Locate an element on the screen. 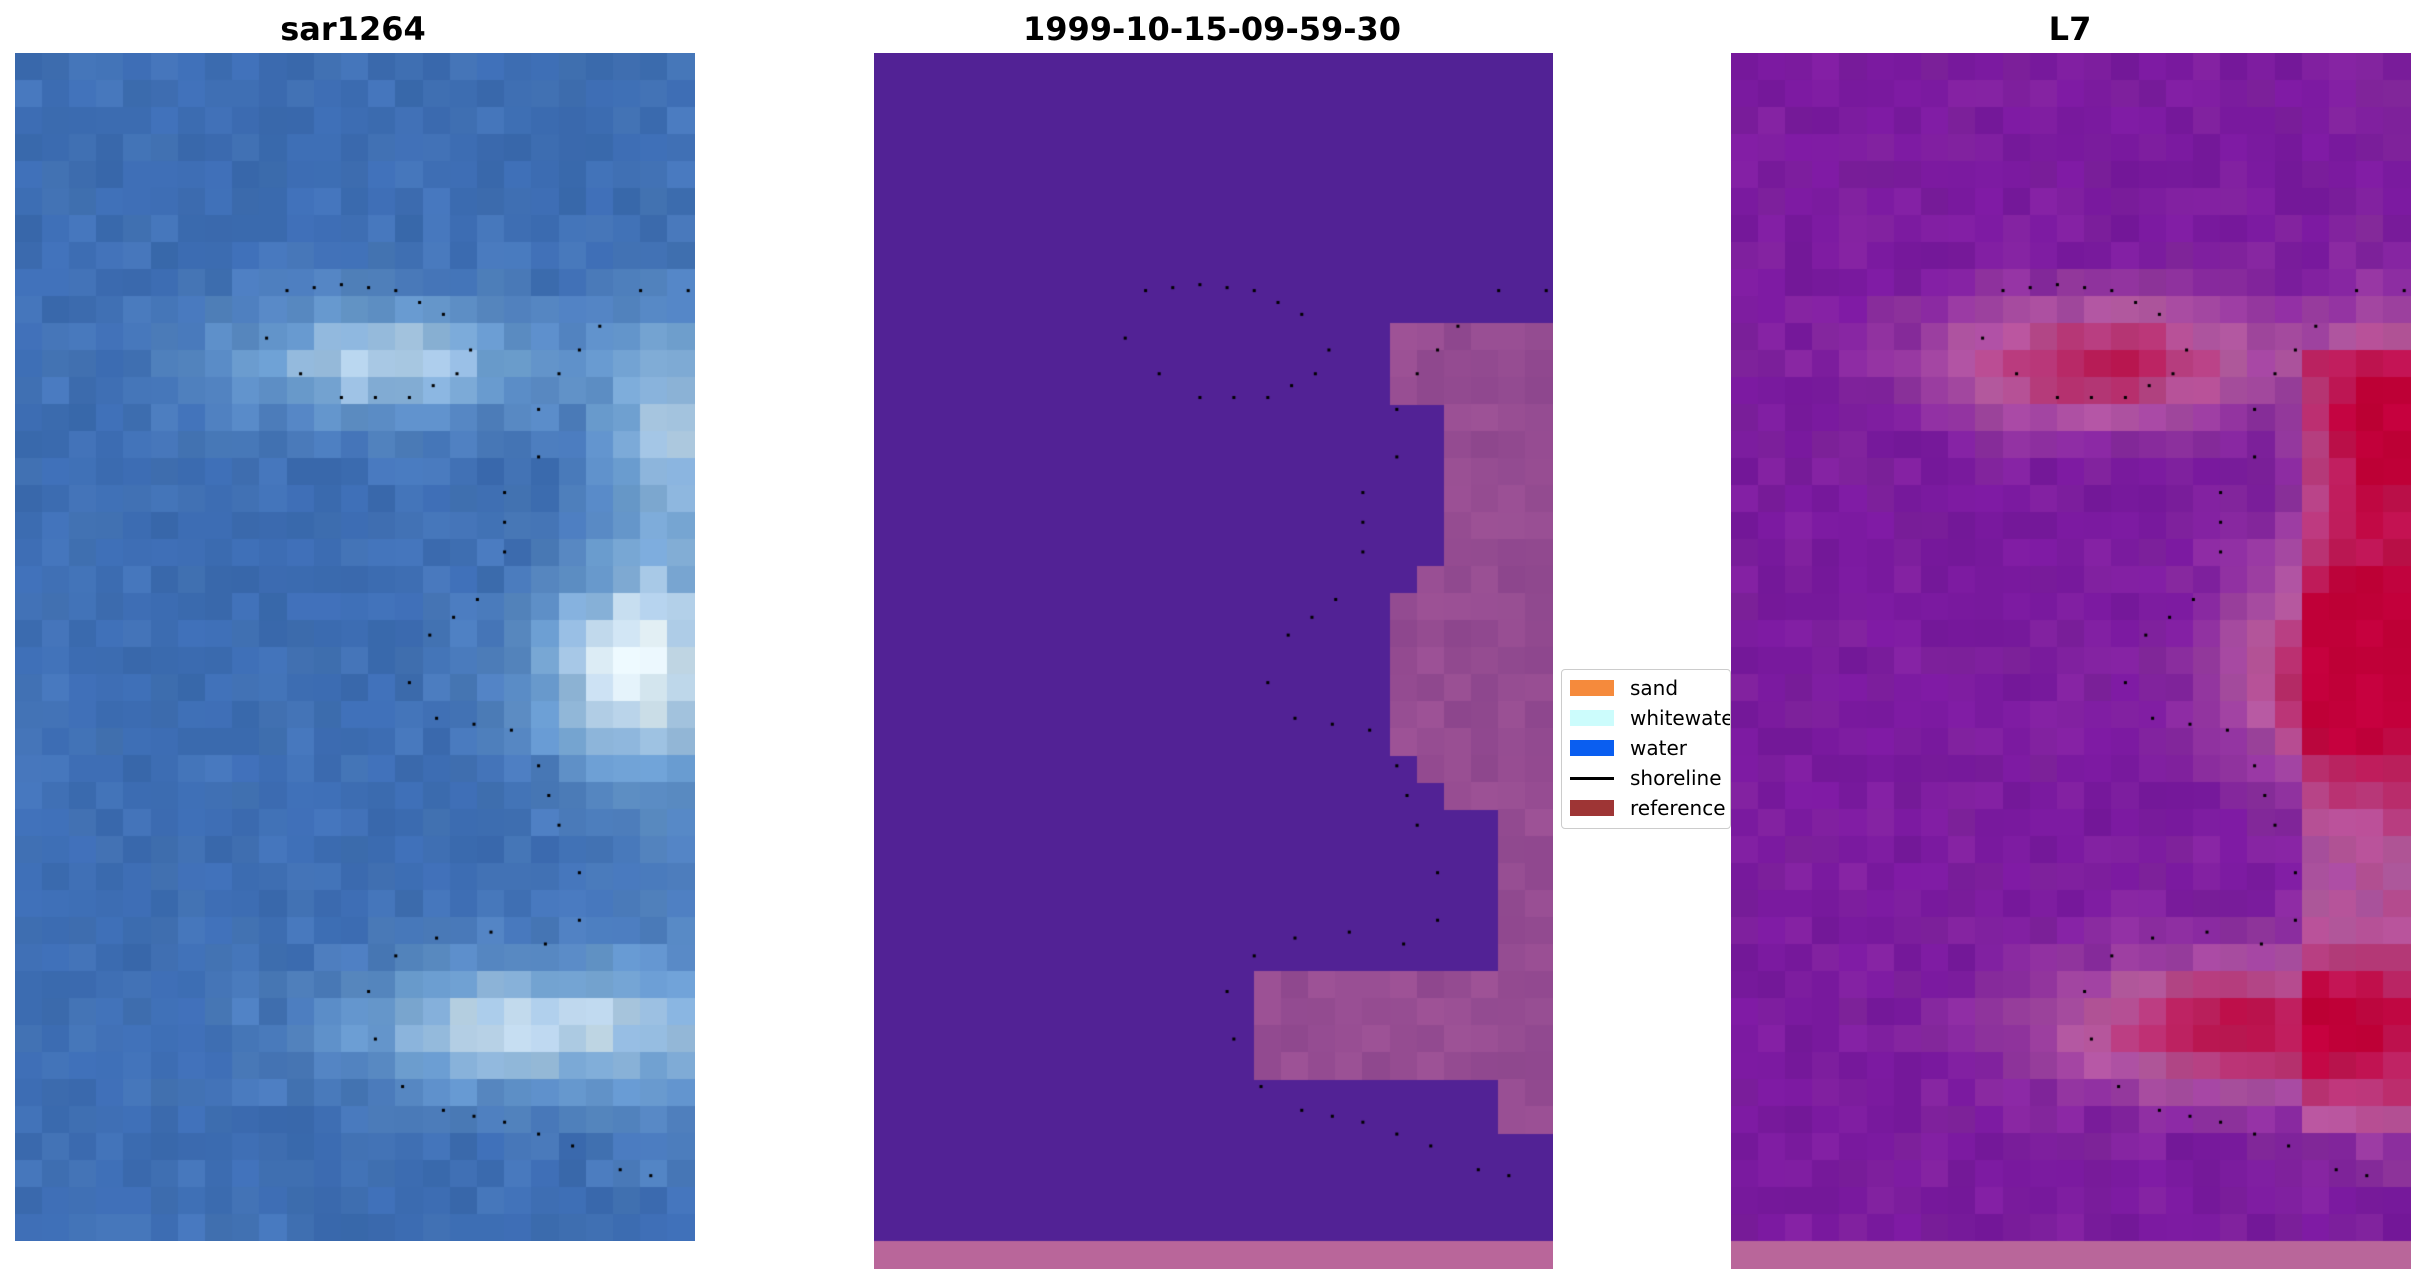 The height and width of the screenshot is (1283, 2423). panel-title-date: 1999-10-15-09-59-30 is located at coordinates (1212, 29).